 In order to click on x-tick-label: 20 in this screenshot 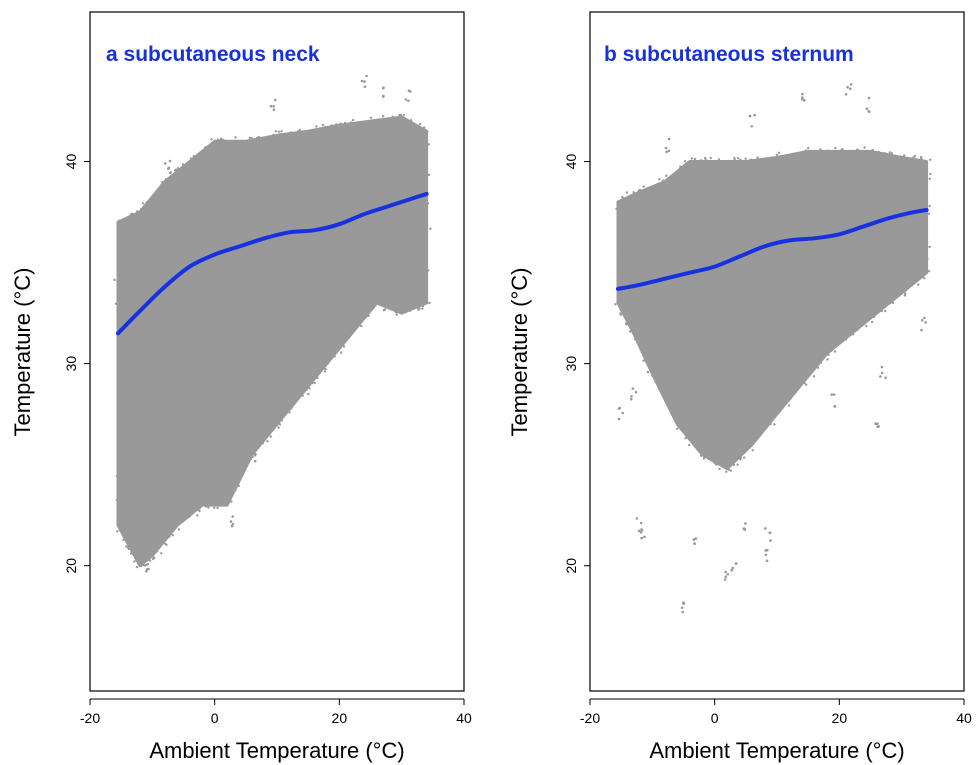, I will do `click(840, 718)`.